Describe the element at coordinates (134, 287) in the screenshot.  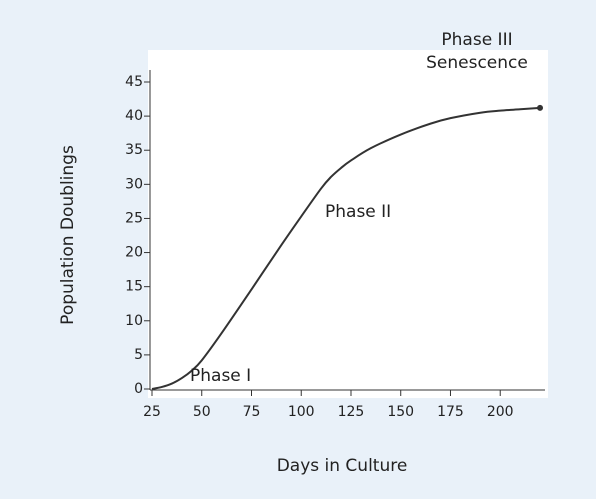
I see `y-tick-label: 15` at that location.